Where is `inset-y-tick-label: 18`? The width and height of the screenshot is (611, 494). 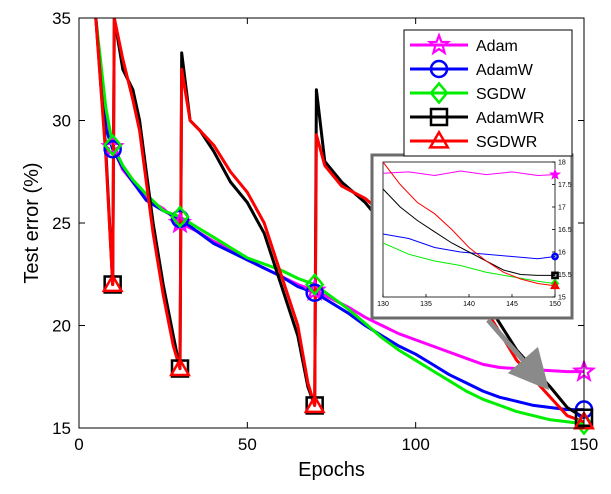 inset-y-tick-label: 18 is located at coordinates (562, 163).